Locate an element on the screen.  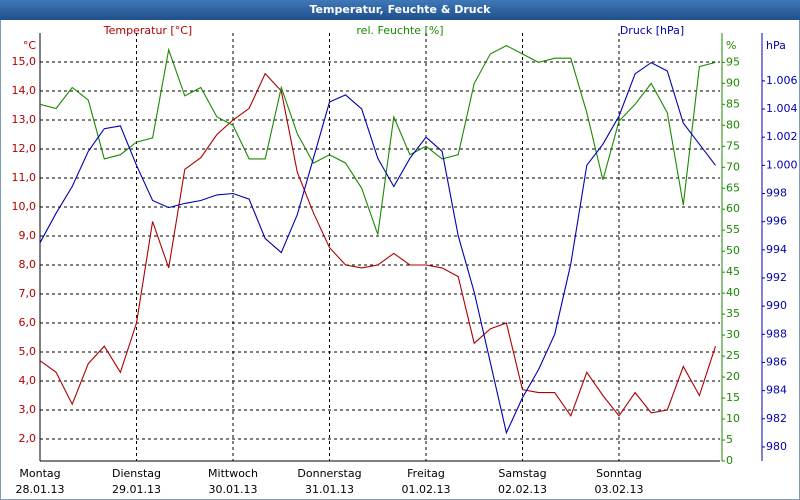
y2-tick-label: 20 is located at coordinates (733, 376).